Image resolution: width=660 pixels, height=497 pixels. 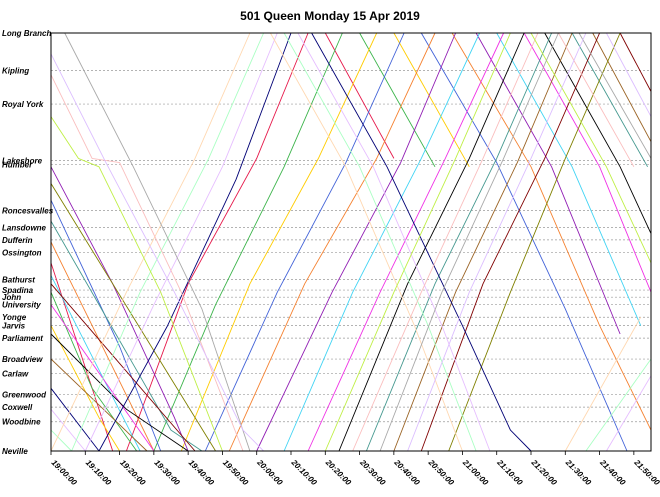 What do you see at coordinates (23, 104) in the screenshot?
I see `stop-label: Royal York` at bounding box center [23, 104].